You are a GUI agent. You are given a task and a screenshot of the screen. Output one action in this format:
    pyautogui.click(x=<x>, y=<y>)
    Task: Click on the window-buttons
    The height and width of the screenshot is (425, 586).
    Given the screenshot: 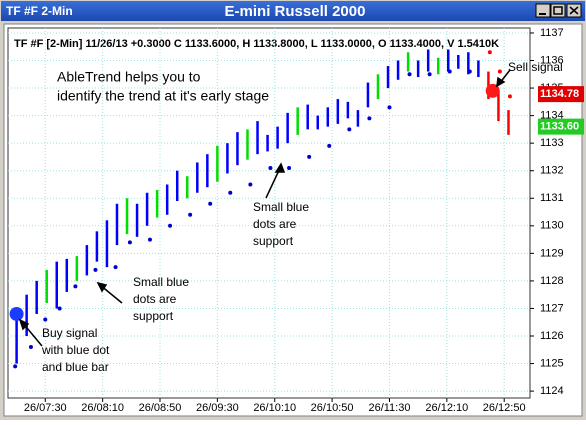 What is the action you would take?
    pyautogui.click(x=558, y=10)
    